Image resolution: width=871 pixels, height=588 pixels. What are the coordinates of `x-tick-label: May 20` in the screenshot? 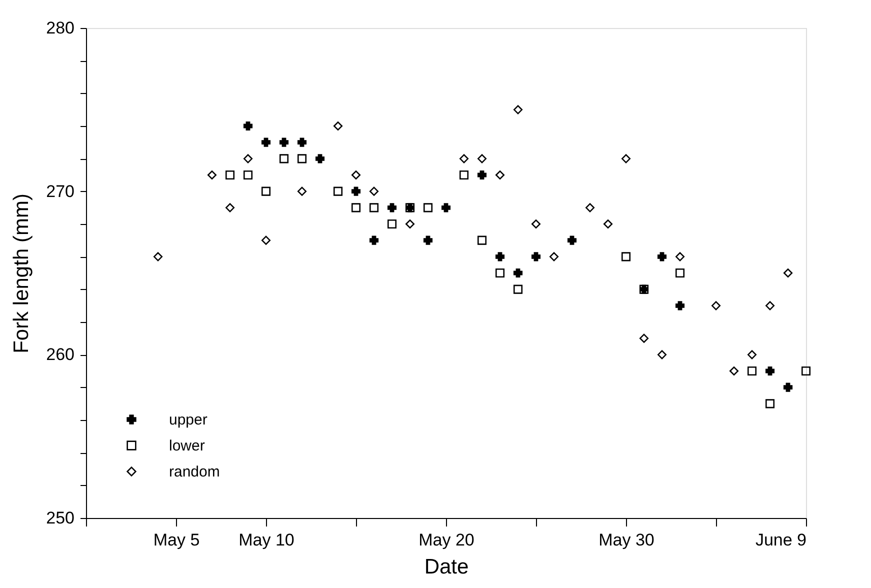 It's located at (446, 540).